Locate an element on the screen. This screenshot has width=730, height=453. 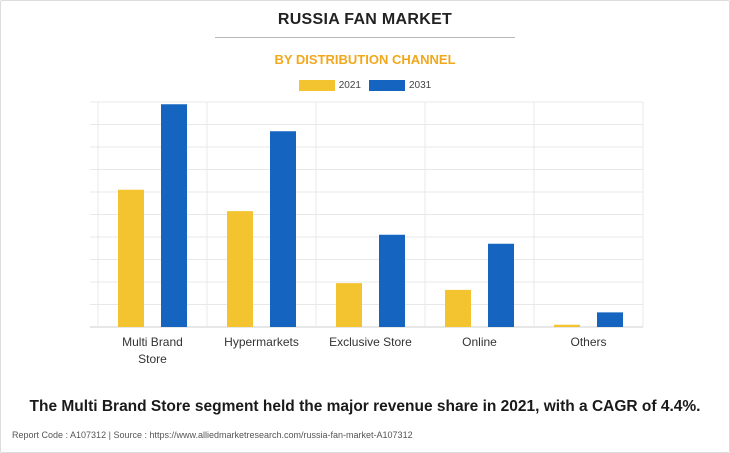
x-tick-label: Hypermarkets is located at coordinates (261, 342).